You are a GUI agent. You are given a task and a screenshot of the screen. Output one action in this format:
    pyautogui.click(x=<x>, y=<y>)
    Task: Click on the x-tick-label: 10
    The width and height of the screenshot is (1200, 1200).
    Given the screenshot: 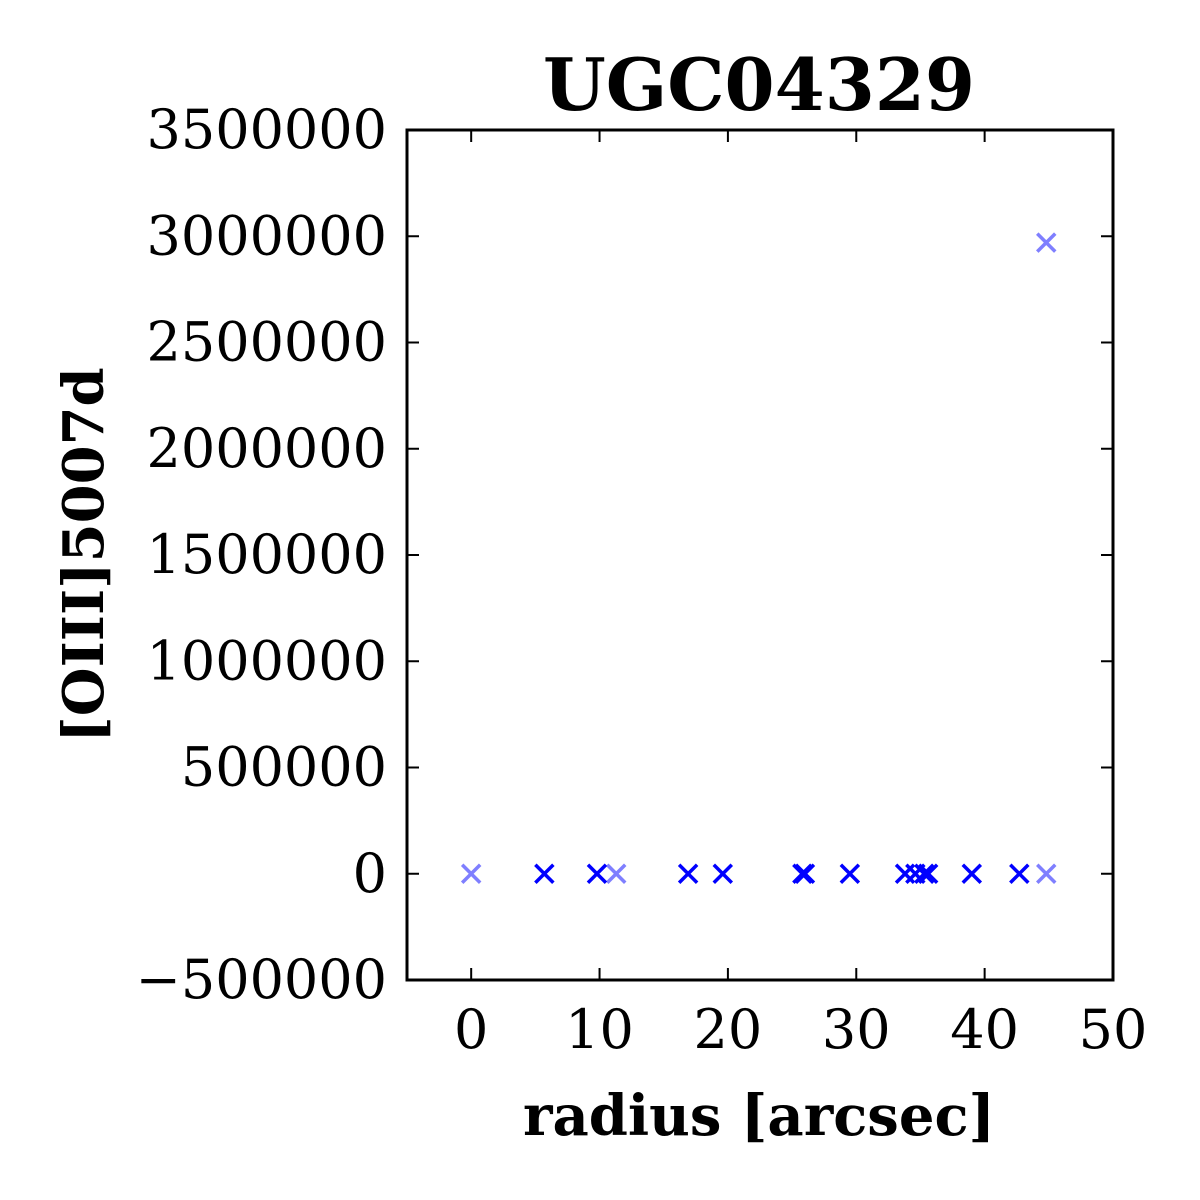 What is the action you would take?
    pyautogui.click(x=599, y=1029)
    